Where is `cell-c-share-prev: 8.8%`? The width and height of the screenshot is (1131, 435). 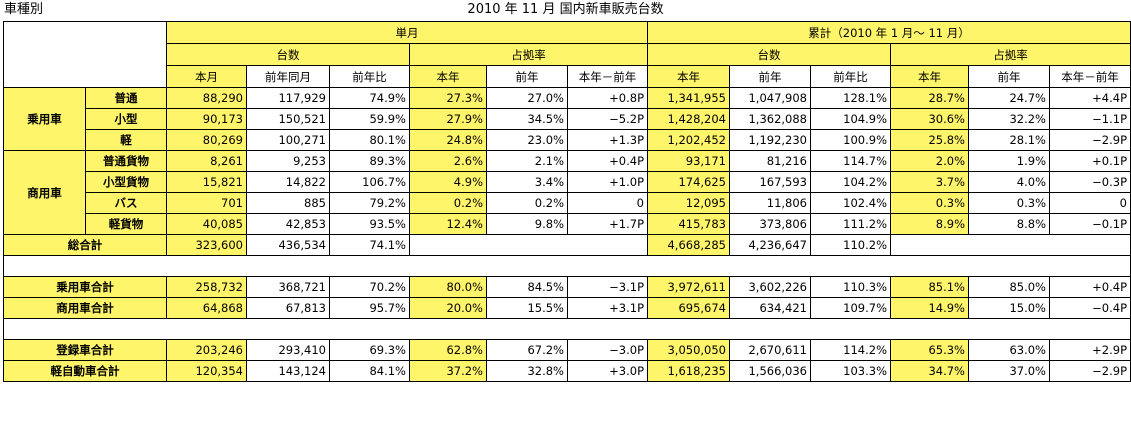 cell-c-share-prev: 8.8% is located at coordinates (1009, 224).